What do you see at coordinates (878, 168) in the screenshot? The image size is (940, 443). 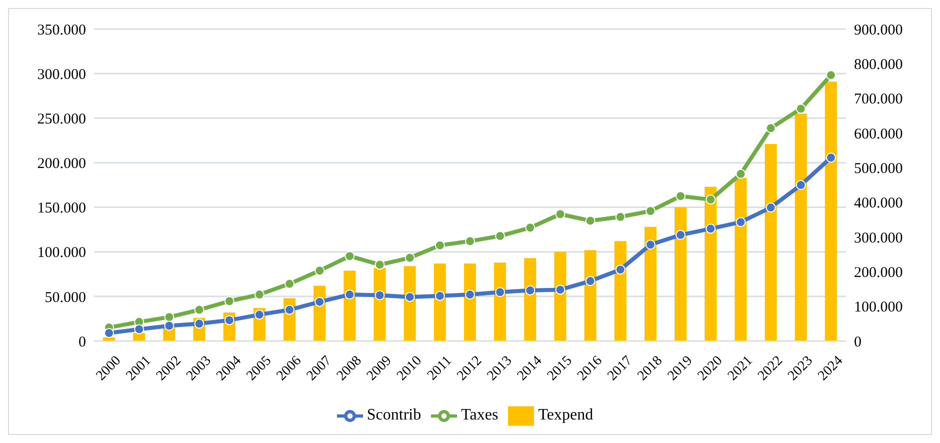 I see `y2-tick-label: 500.000` at bounding box center [878, 168].